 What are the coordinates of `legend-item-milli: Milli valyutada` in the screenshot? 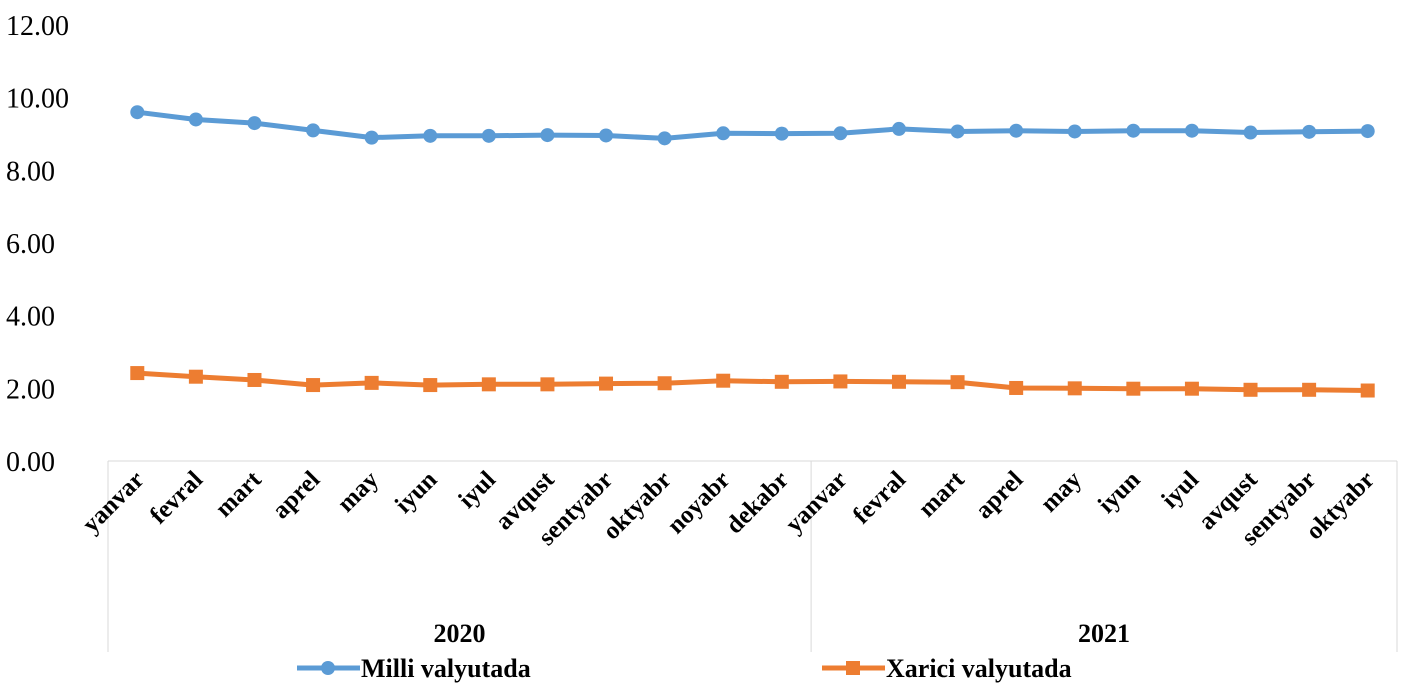 It's located at (414, 668).